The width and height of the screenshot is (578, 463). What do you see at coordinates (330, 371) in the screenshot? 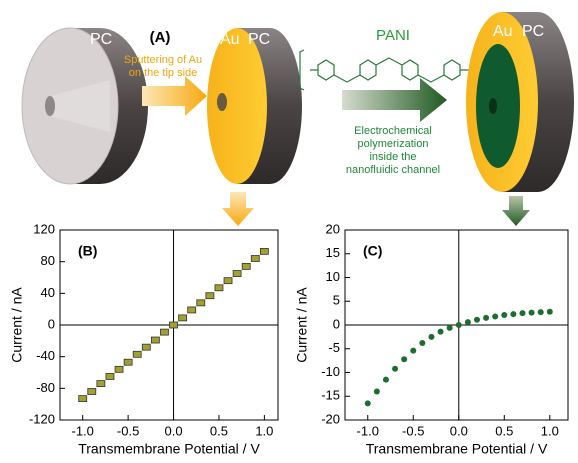
I see `y-tick-label: -10` at bounding box center [330, 371].